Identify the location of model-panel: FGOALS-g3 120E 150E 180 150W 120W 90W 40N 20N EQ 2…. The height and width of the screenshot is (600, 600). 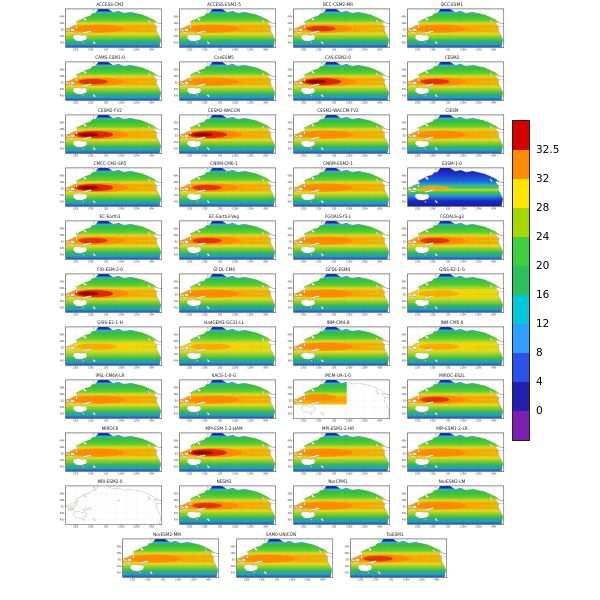
(452, 239).